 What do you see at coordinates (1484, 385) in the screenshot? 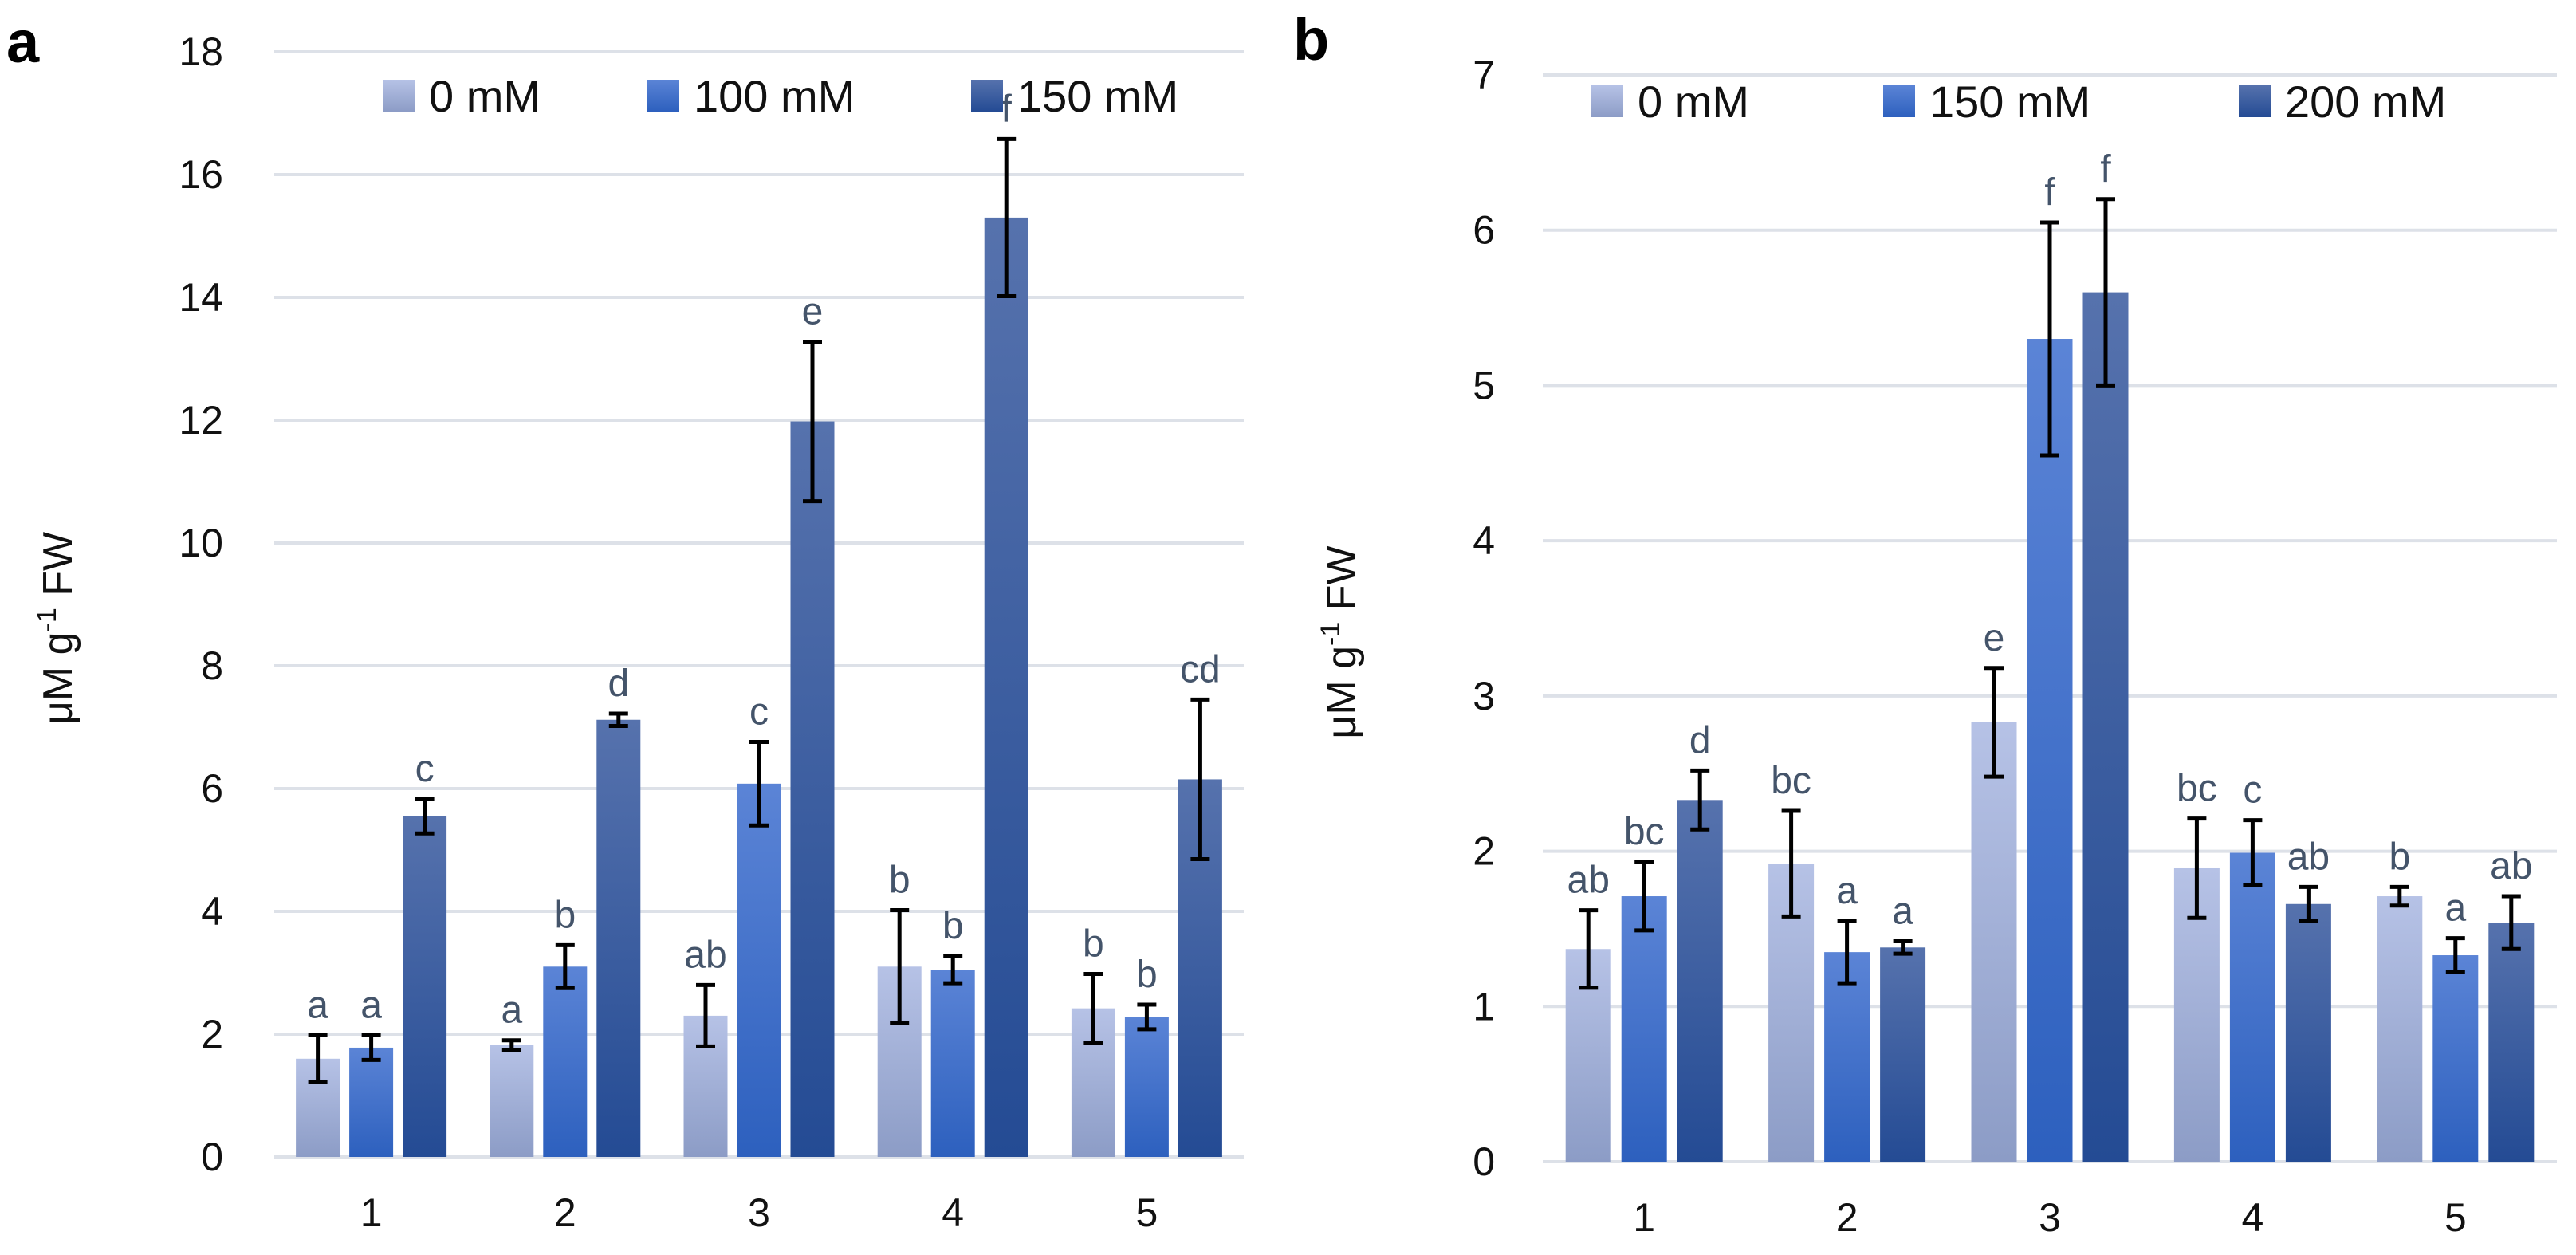
I see `y-tick-label: 5` at bounding box center [1484, 385].